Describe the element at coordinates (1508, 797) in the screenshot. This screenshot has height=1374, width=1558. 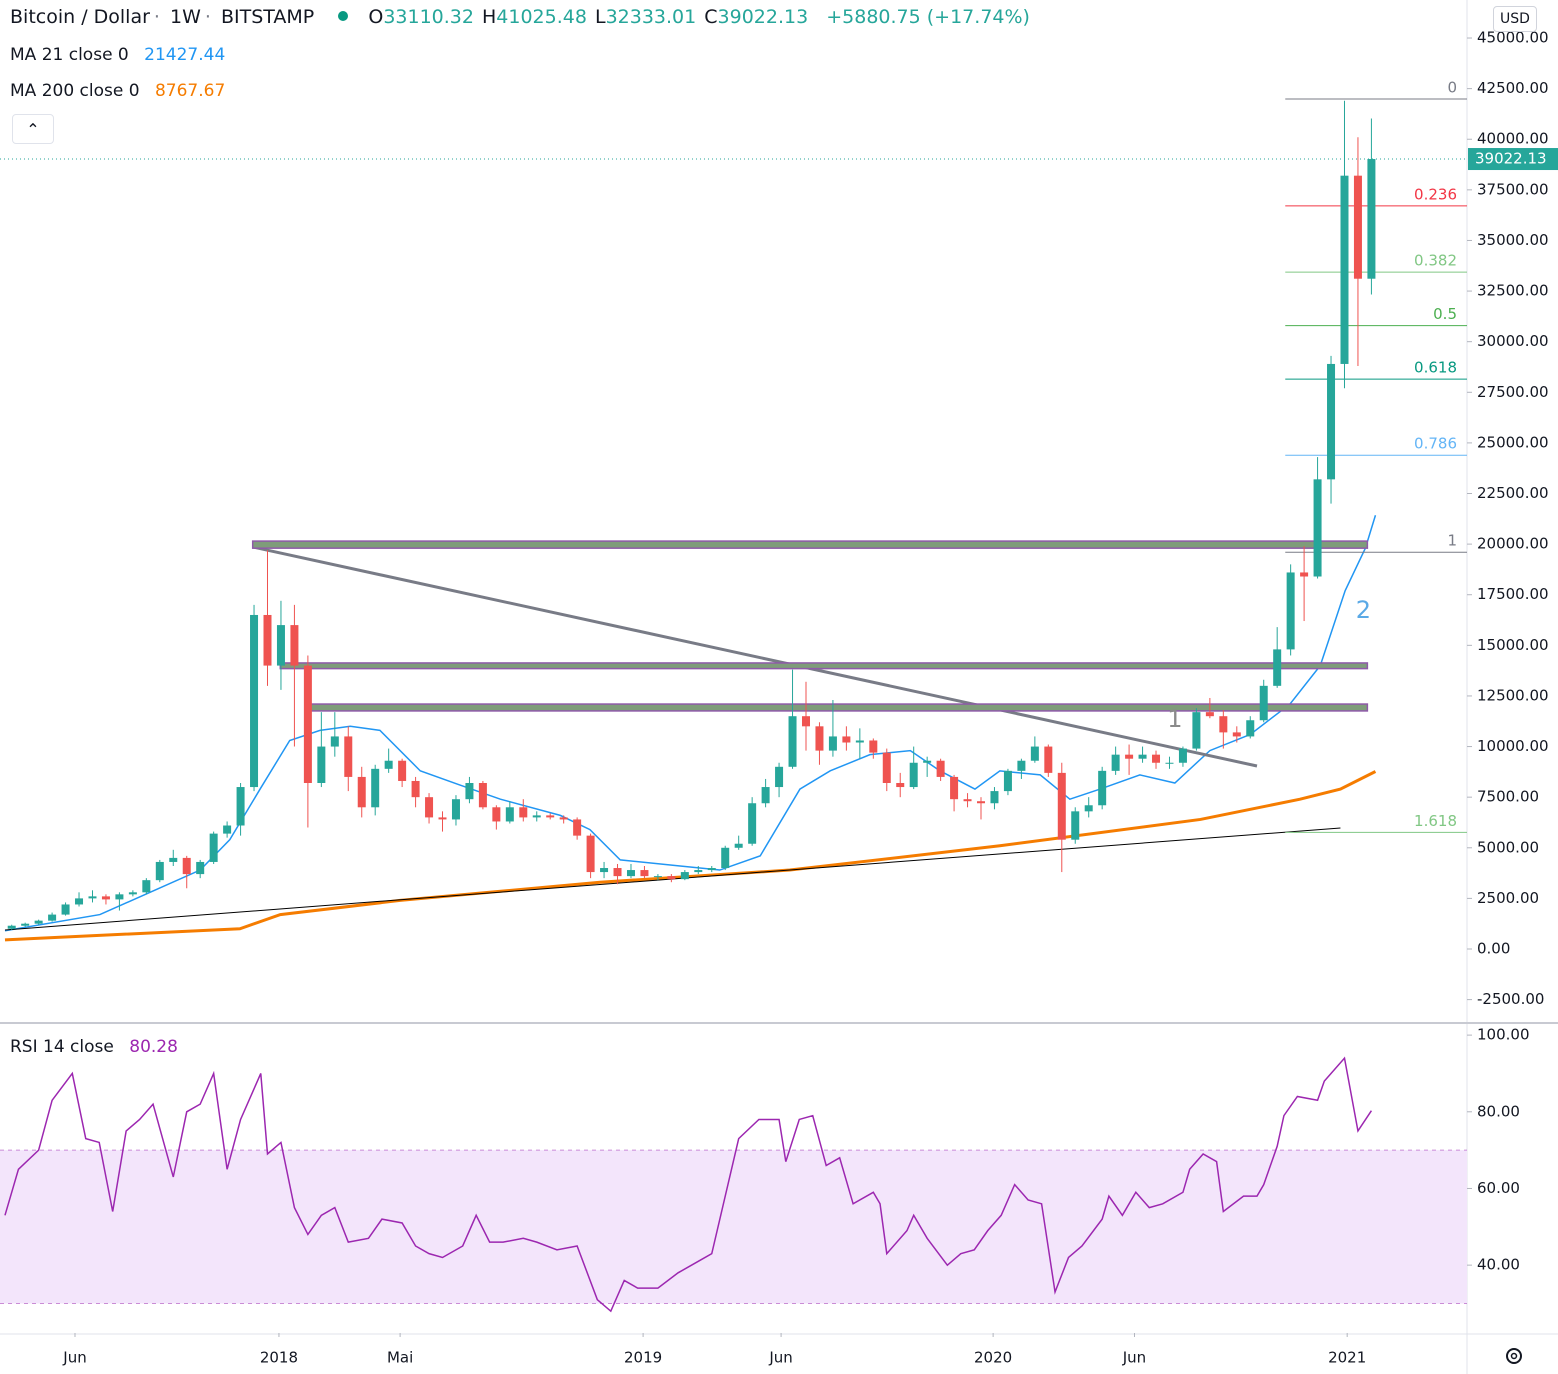
I see `y-tick-label: 7500.00` at that location.